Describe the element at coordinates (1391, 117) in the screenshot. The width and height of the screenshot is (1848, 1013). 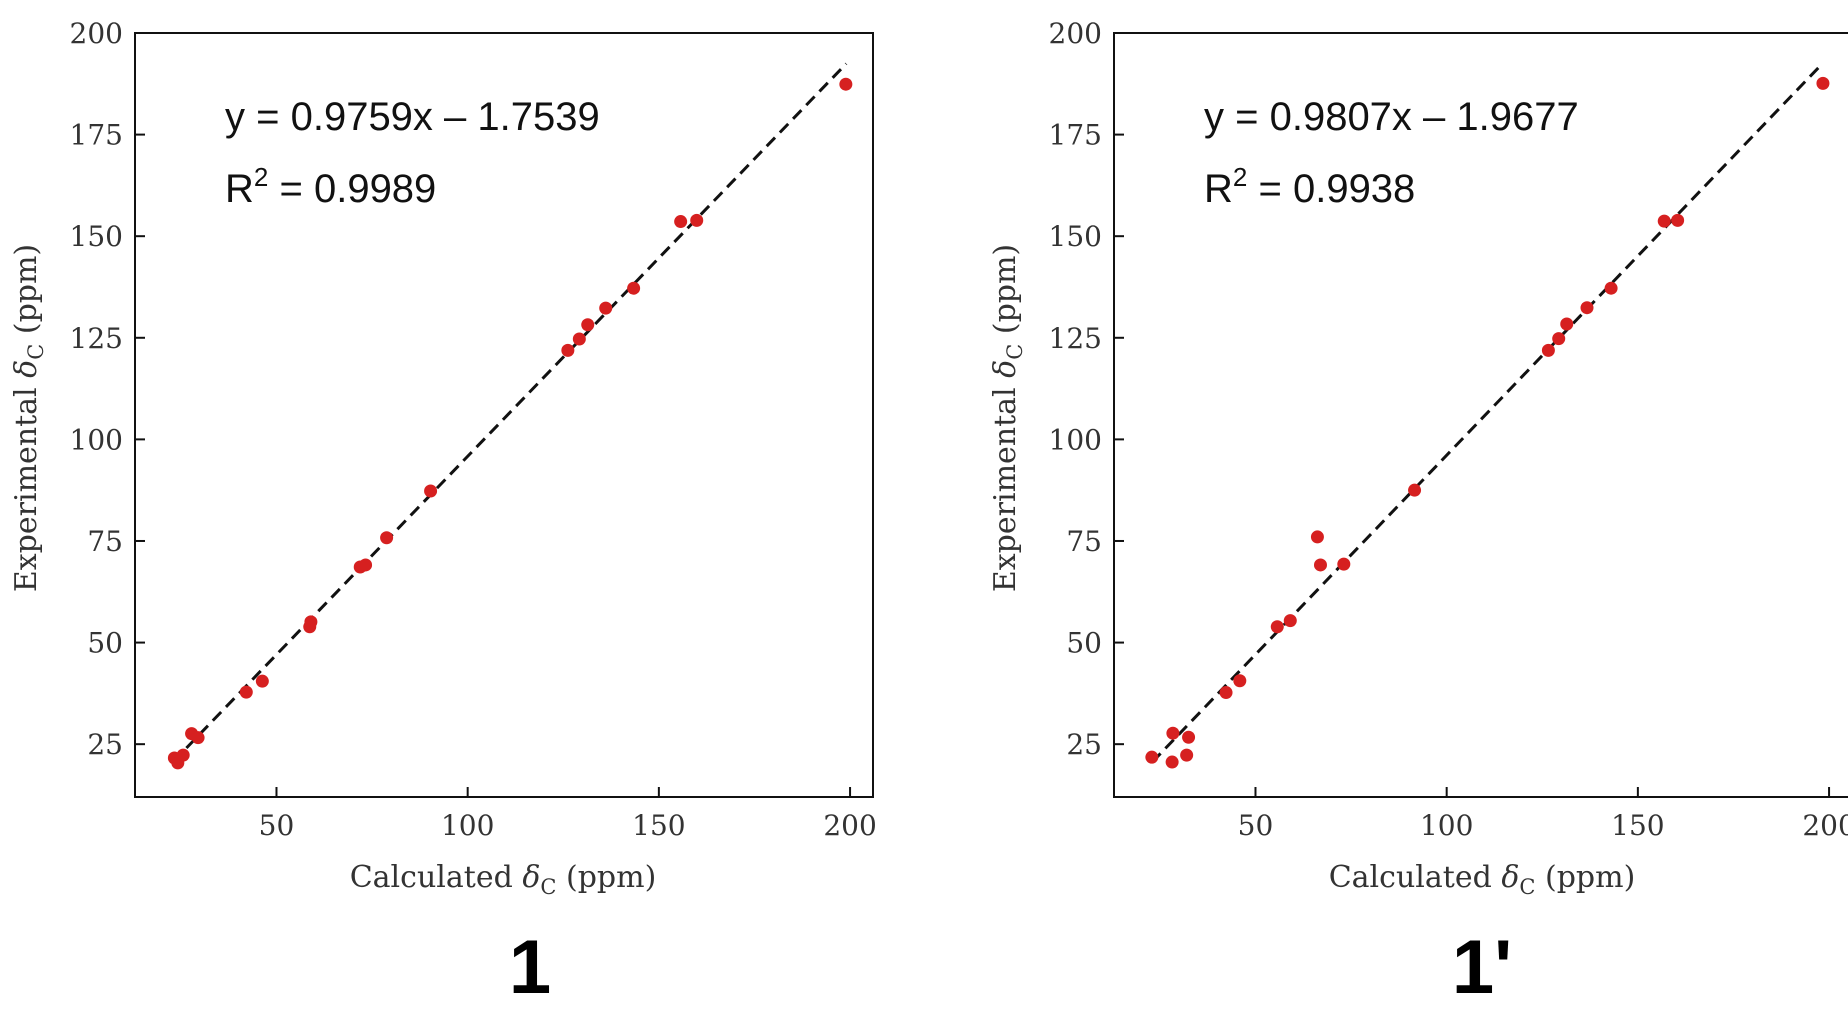
I see `fit-equation: y = 0.9807x – 1.9677` at that location.